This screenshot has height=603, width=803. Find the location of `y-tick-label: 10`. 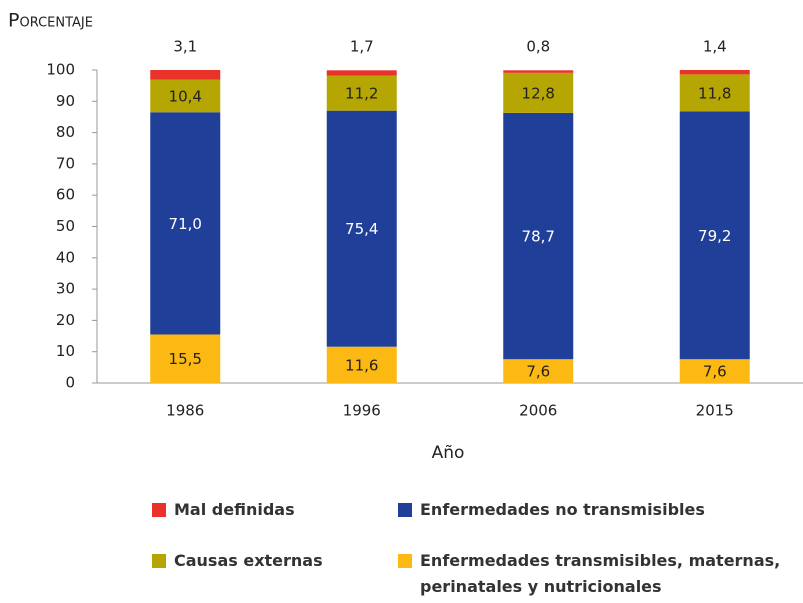

y-tick-label: 10 is located at coordinates (65, 351).